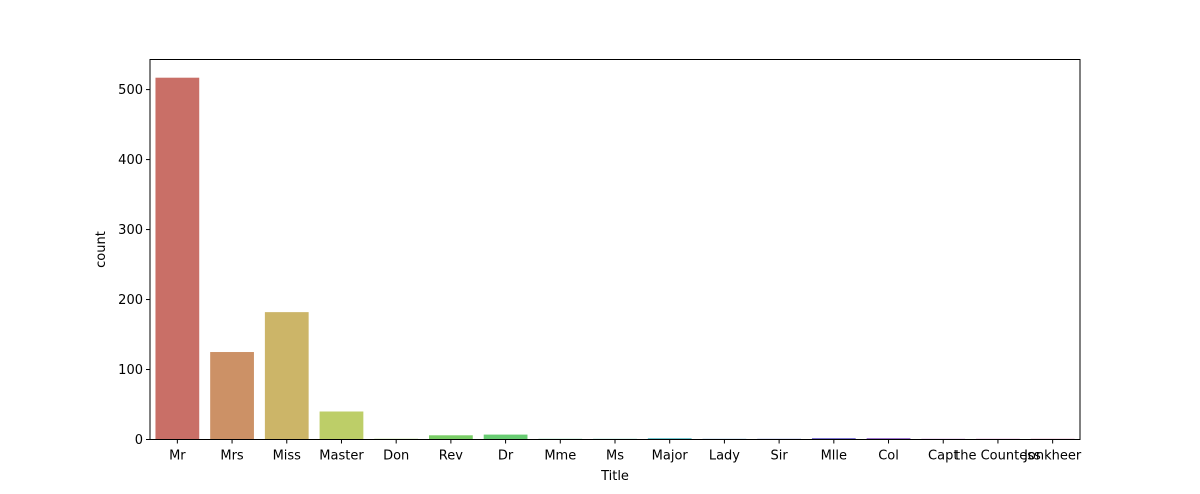  Describe the element at coordinates (139, 440) in the screenshot. I see `y-tick-label: 0` at that location.